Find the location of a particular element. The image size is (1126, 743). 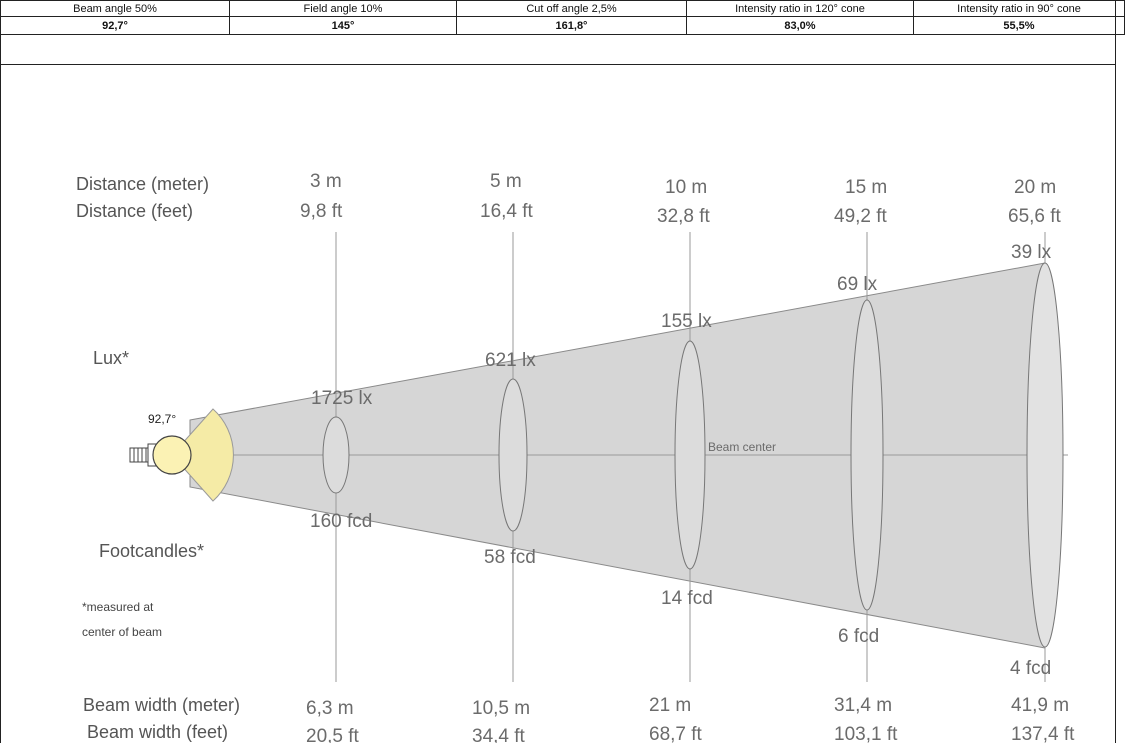

beam-width-meter-value: 31,4 m is located at coordinates (863, 705).